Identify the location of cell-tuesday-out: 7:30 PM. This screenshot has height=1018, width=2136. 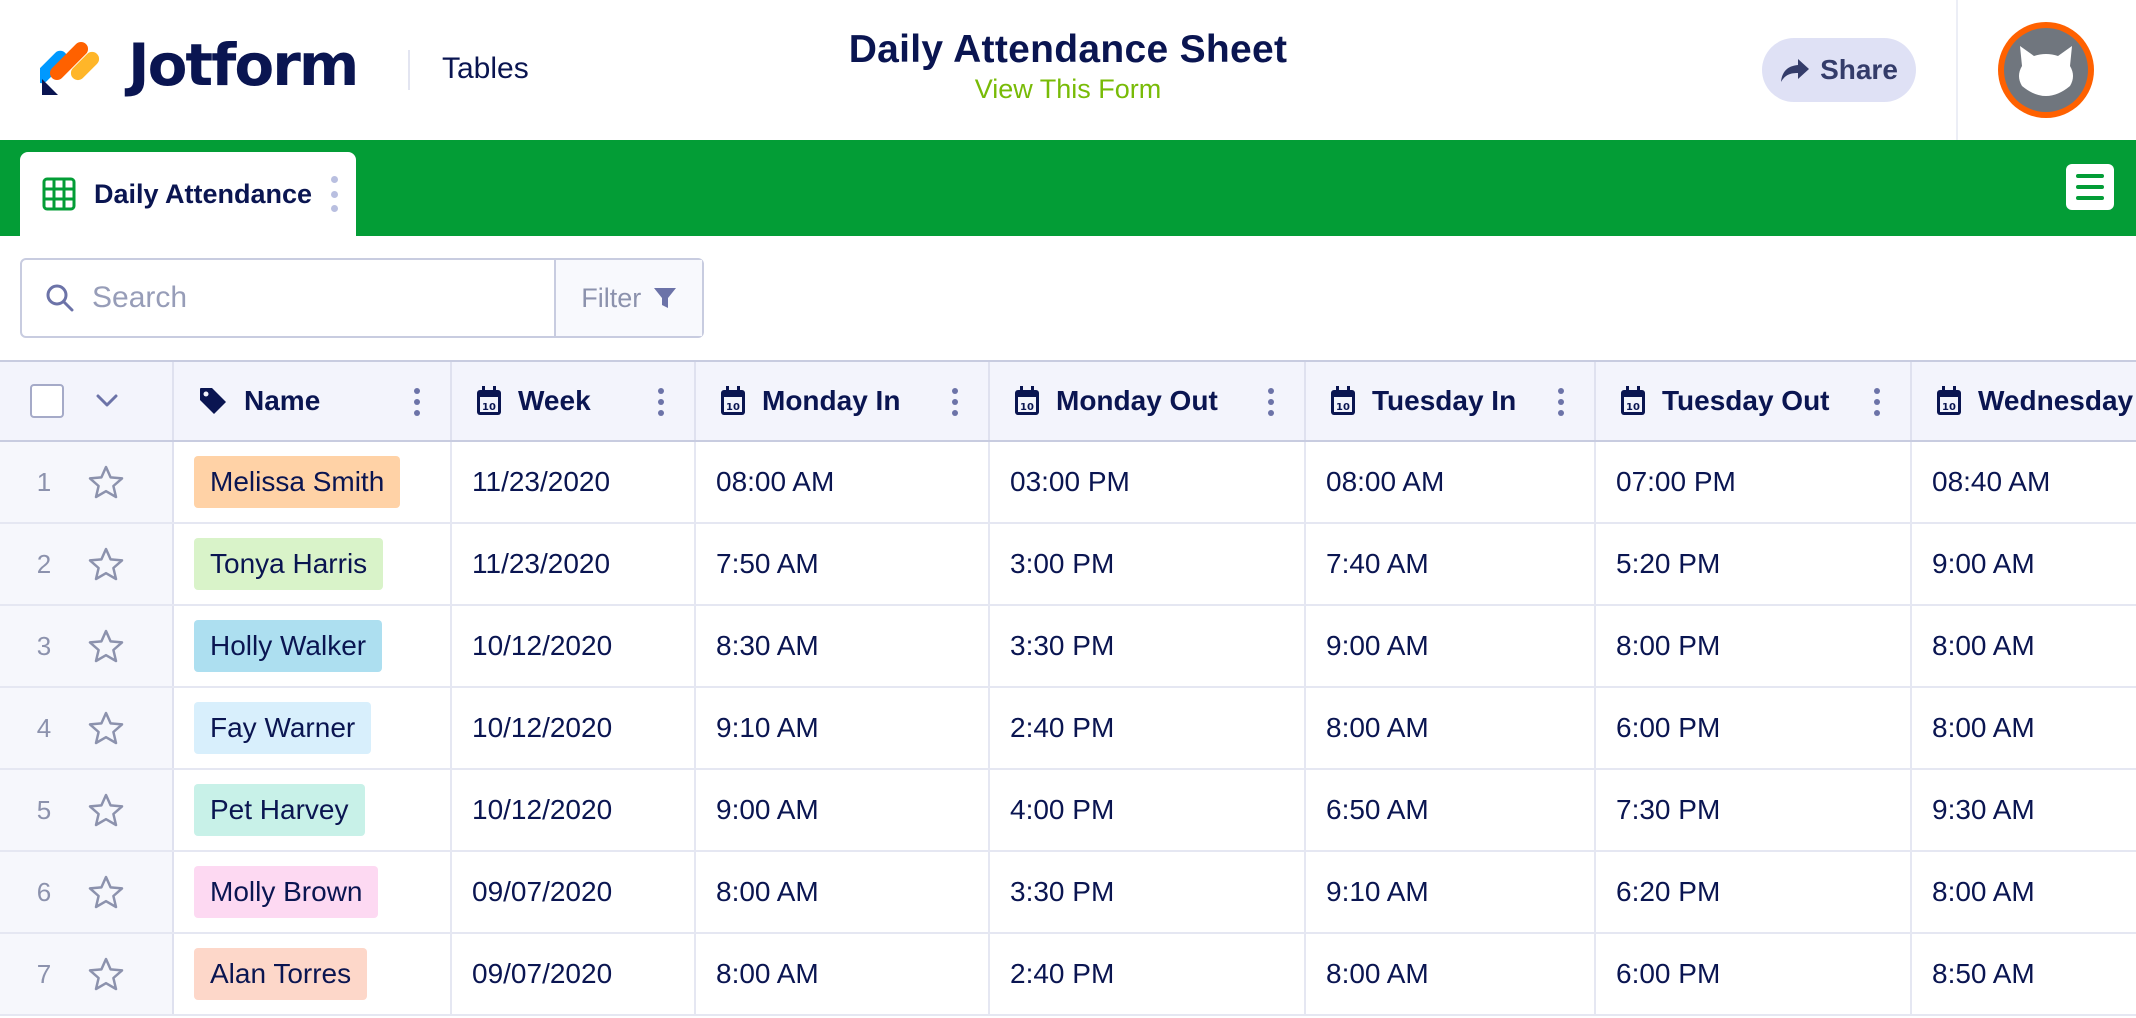
(1754, 810).